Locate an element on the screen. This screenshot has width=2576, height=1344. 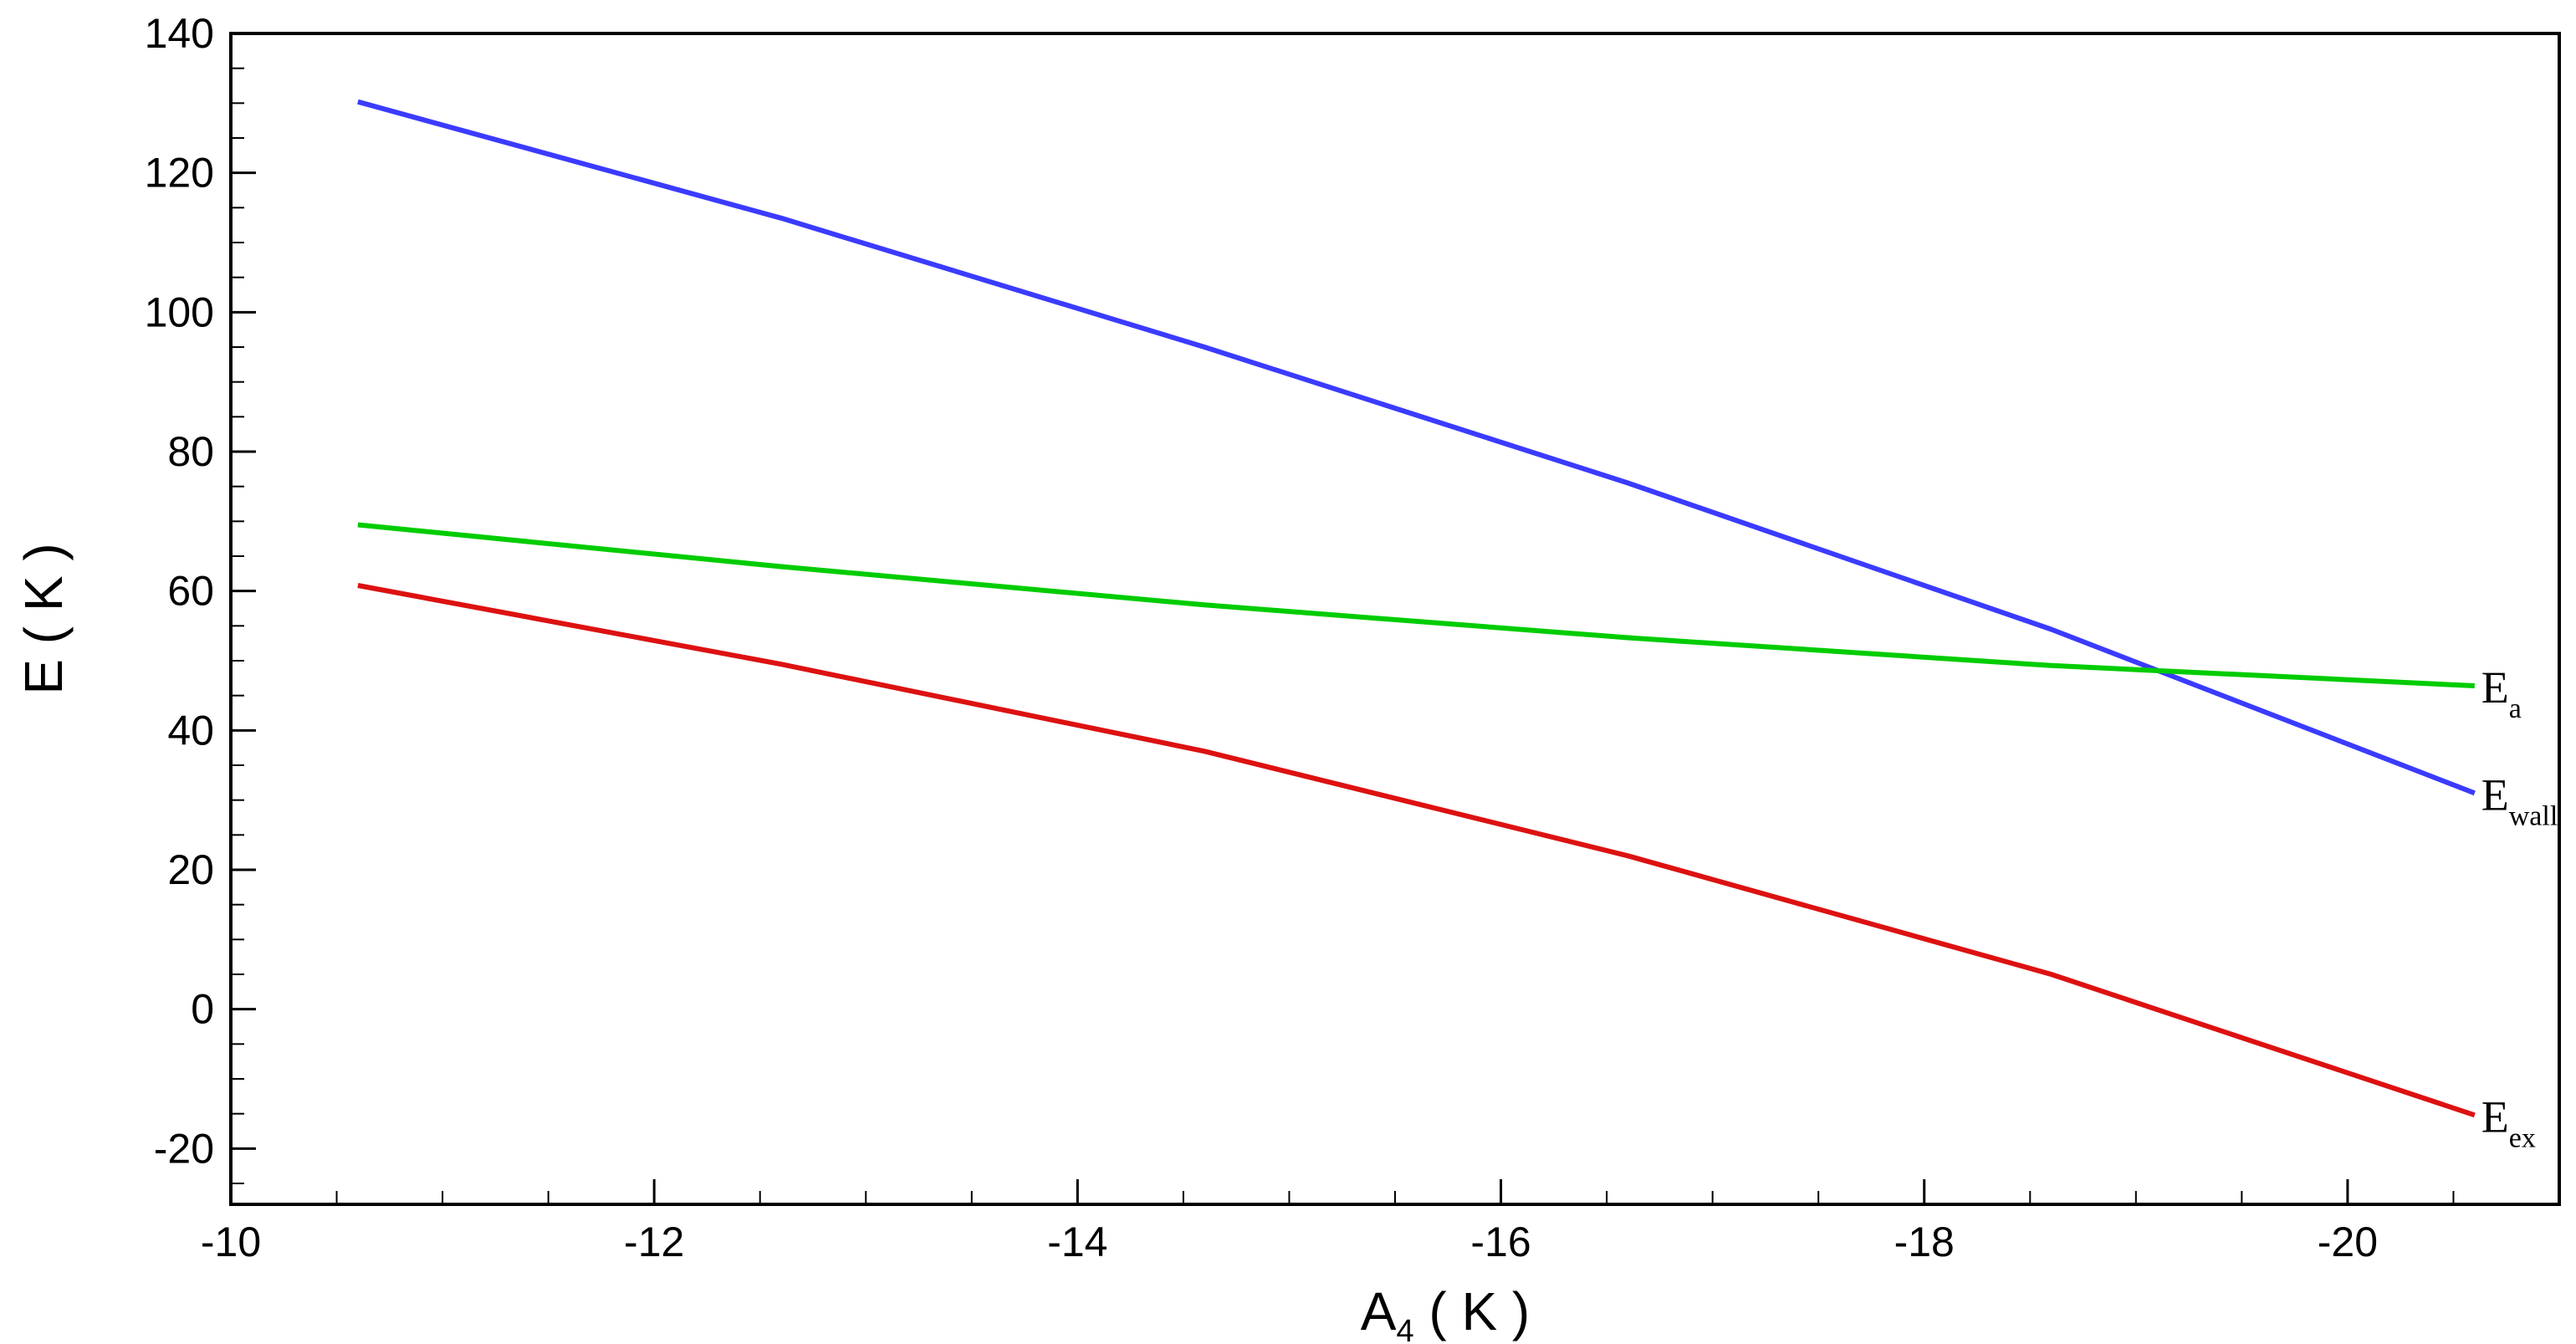
y-tick-label: 0 is located at coordinates (202, 1009).